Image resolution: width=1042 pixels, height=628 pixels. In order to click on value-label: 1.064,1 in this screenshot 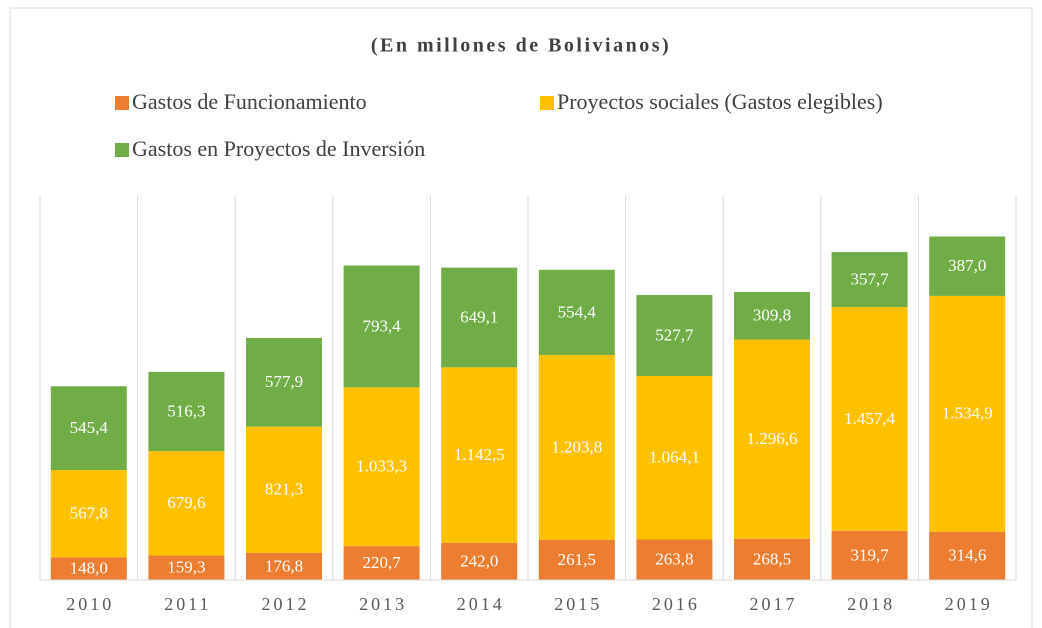, I will do `click(674, 457)`.